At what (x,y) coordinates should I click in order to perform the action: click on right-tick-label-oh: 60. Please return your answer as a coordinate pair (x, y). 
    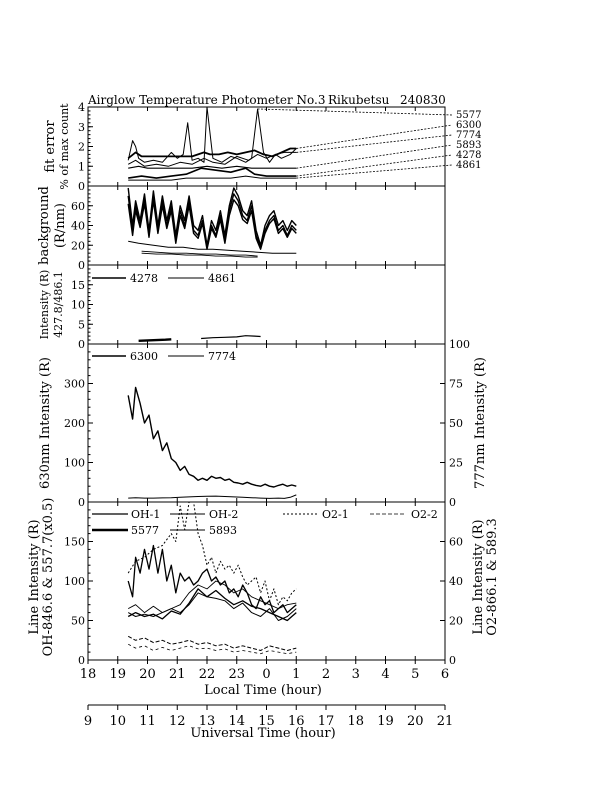
    Looking at the image, I should click on (456, 542).